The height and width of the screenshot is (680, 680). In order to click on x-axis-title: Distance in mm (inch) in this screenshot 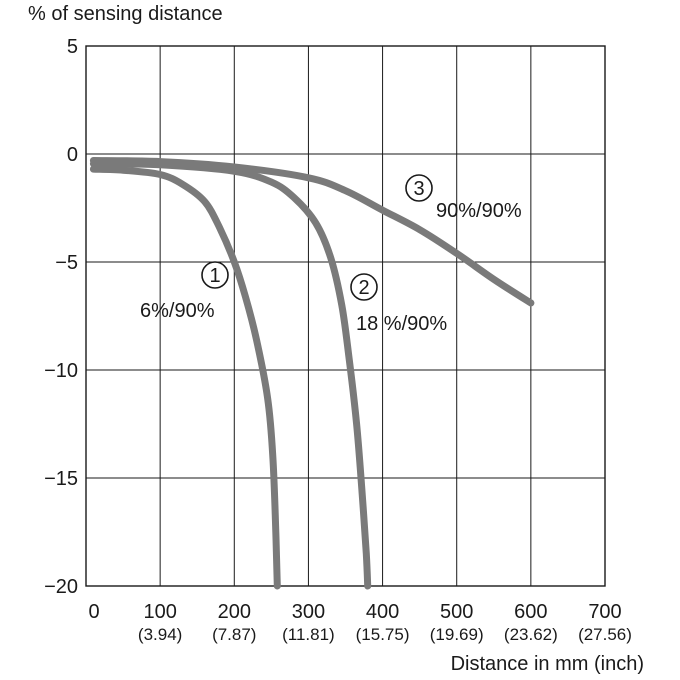, I will do `click(547, 664)`.